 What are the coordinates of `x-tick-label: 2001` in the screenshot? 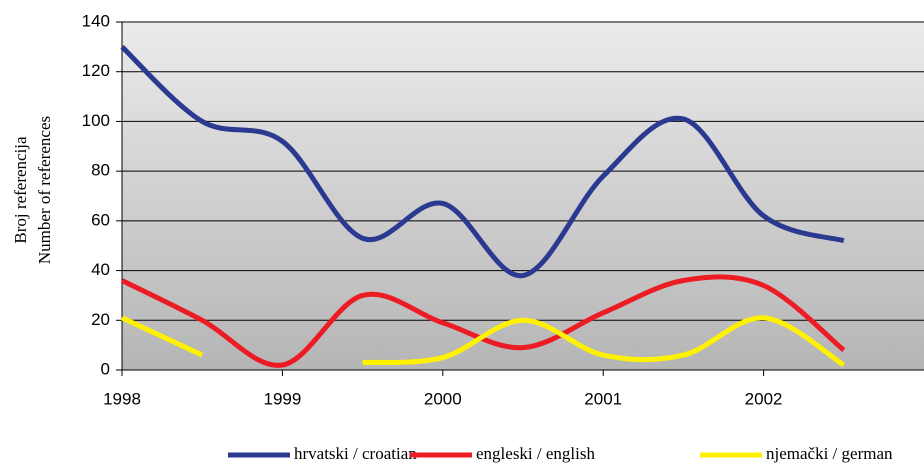 It's located at (603, 398).